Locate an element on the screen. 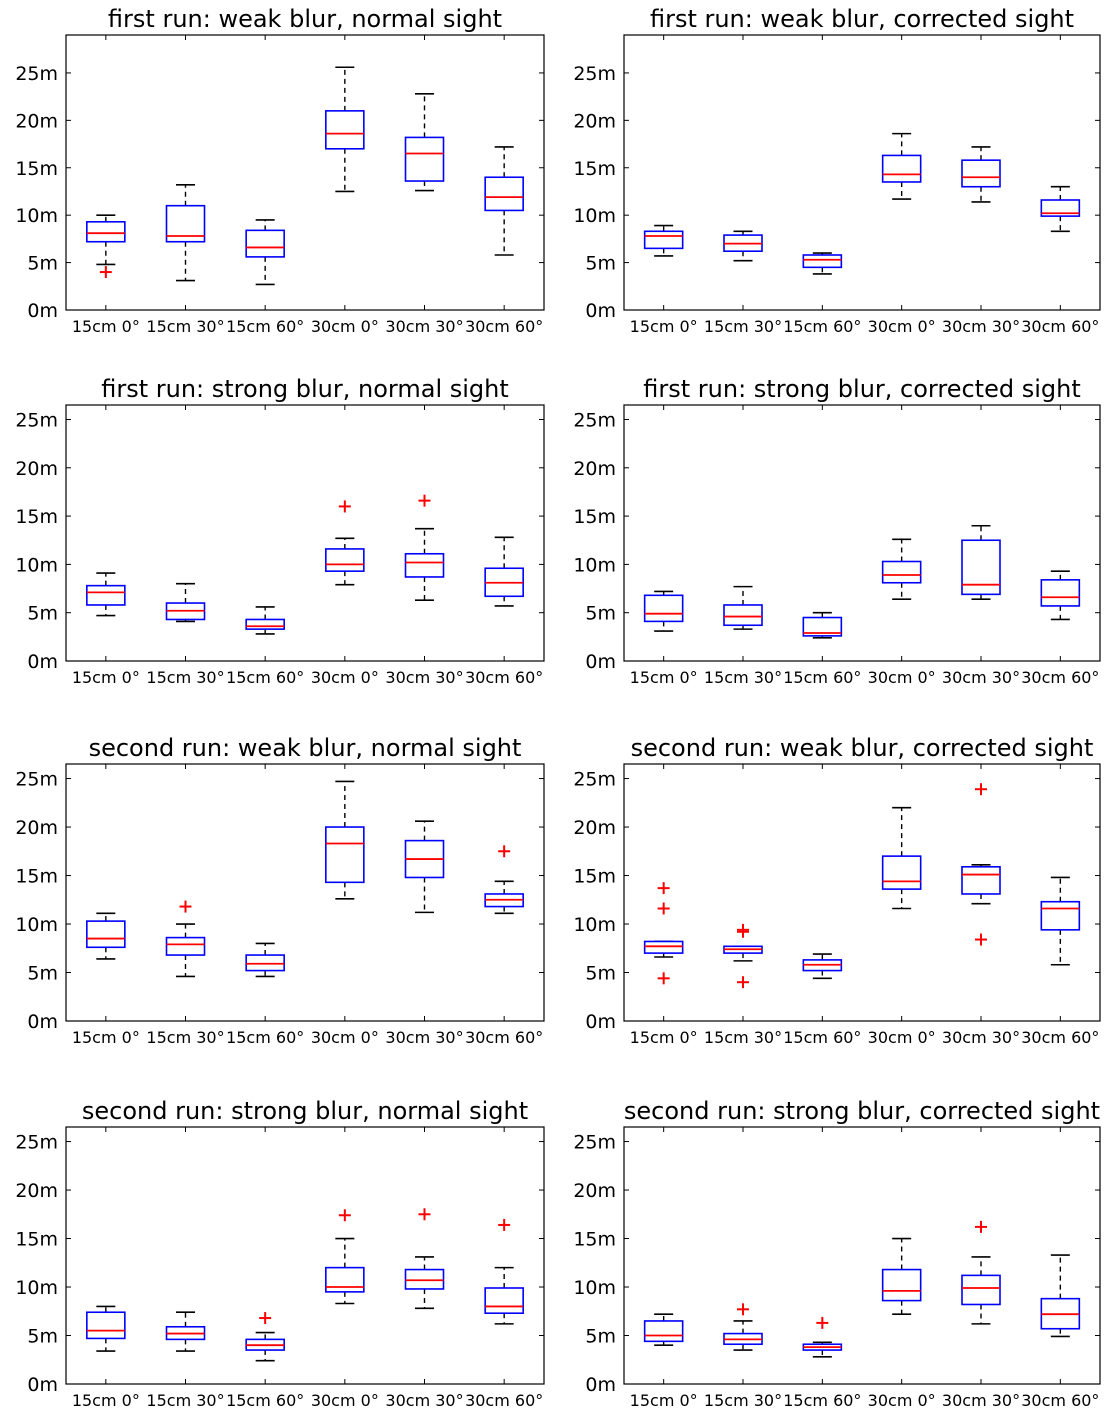 The width and height of the screenshot is (1107, 1417). y-tick-label: 0m is located at coordinates (42, 1022).